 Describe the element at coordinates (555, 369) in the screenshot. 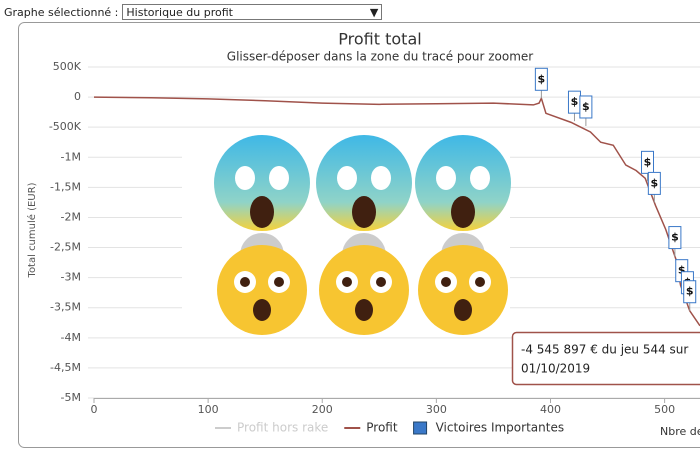

I see `tooltip-line: 01/10/2019` at that location.